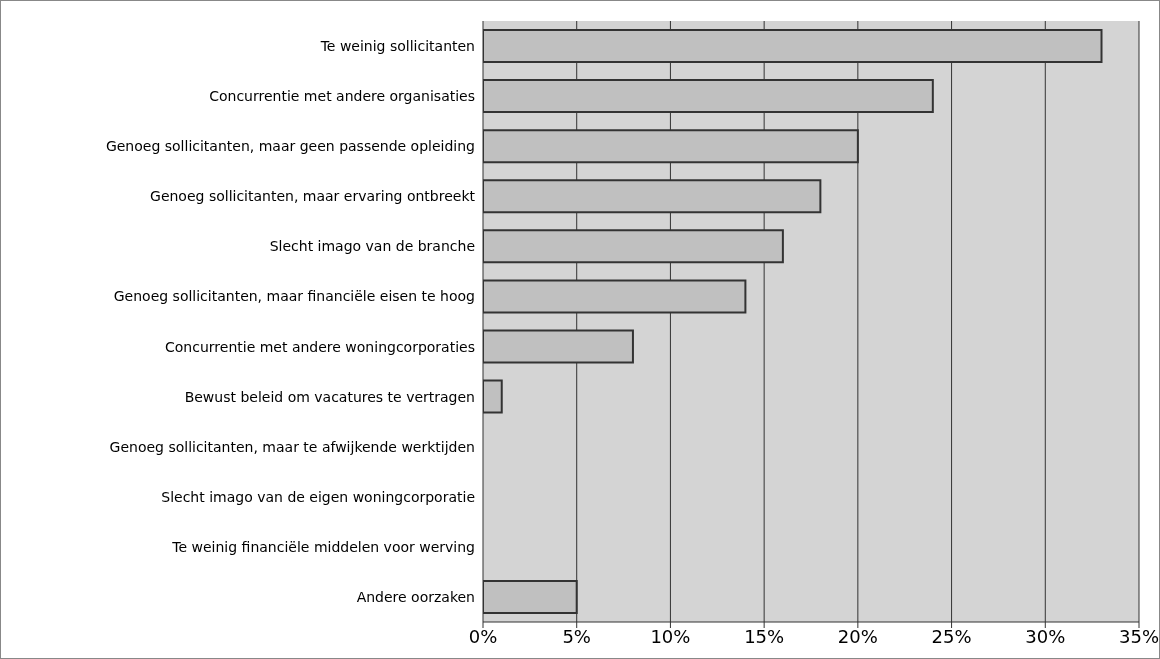 The height and width of the screenshot is (659, 1160). I want to click on x-tick-label: 10%, so click(670, 636).